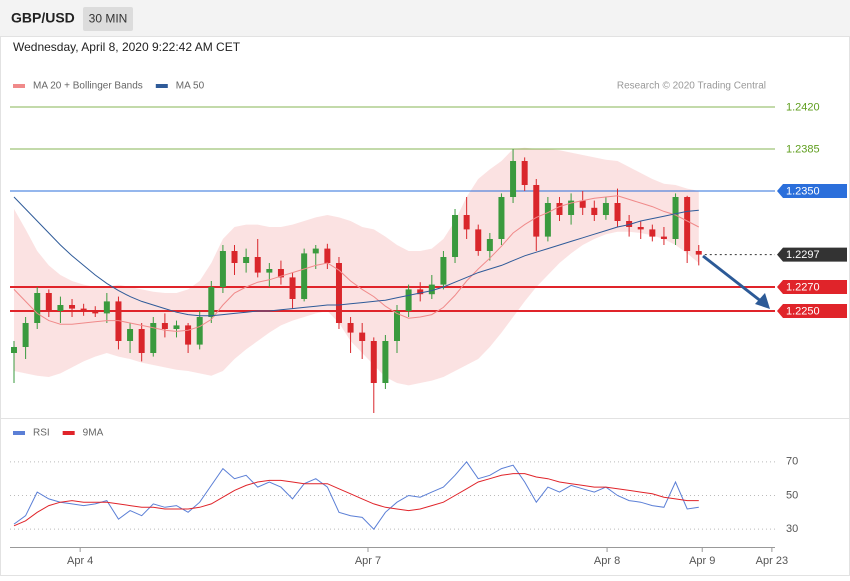 Image resolution: width=850 pixels, height=581 pixels. What do you see at coordinates (792, 529) in the screenshot?
I see `y-tick-label: 30` at bounding box center [792, 529].